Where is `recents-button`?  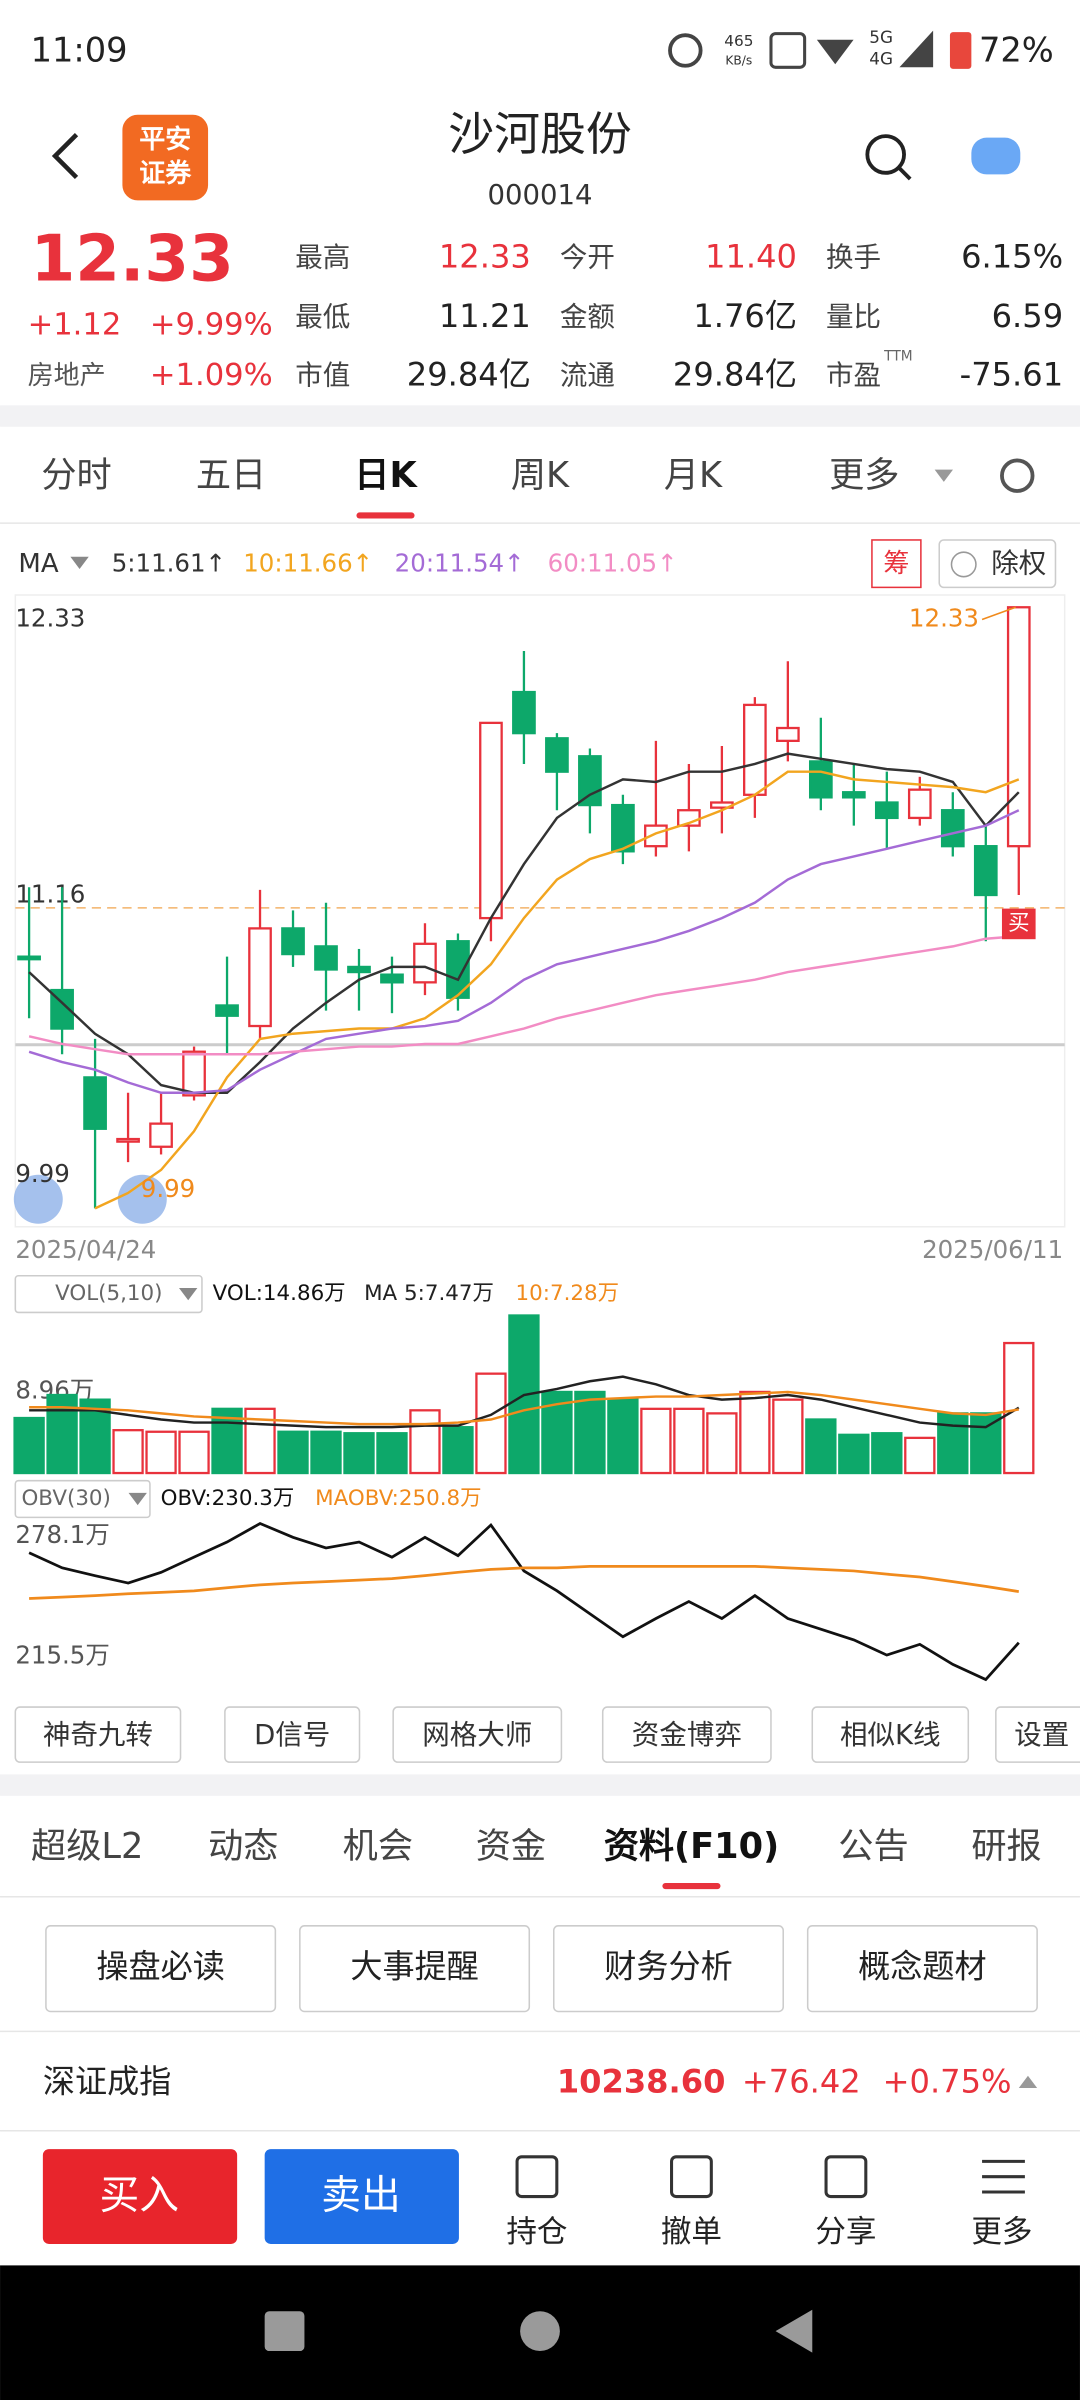
recents-button is located at coordinates (284, 2331).